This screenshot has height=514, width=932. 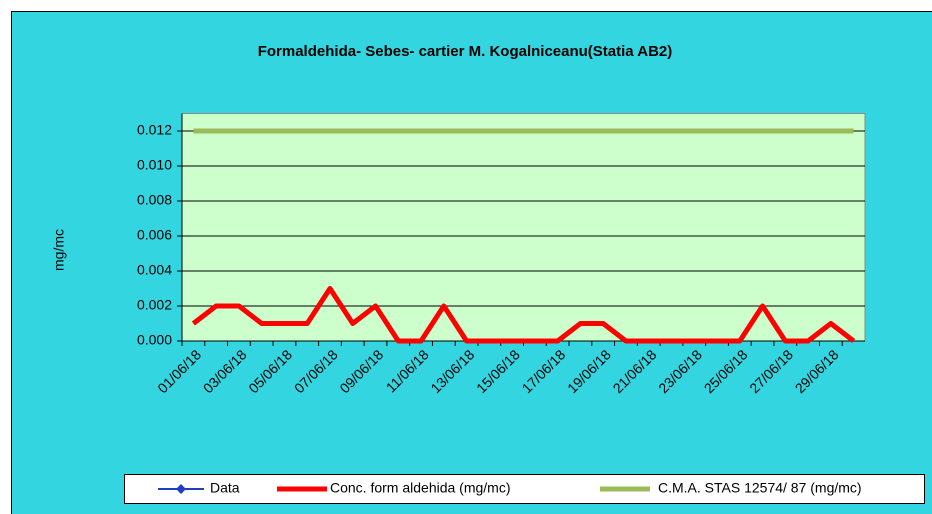 What do you see at coordinates (225, 488) in the screenshot?
I see `legend-label: Data` at bounding box center [225, 488].